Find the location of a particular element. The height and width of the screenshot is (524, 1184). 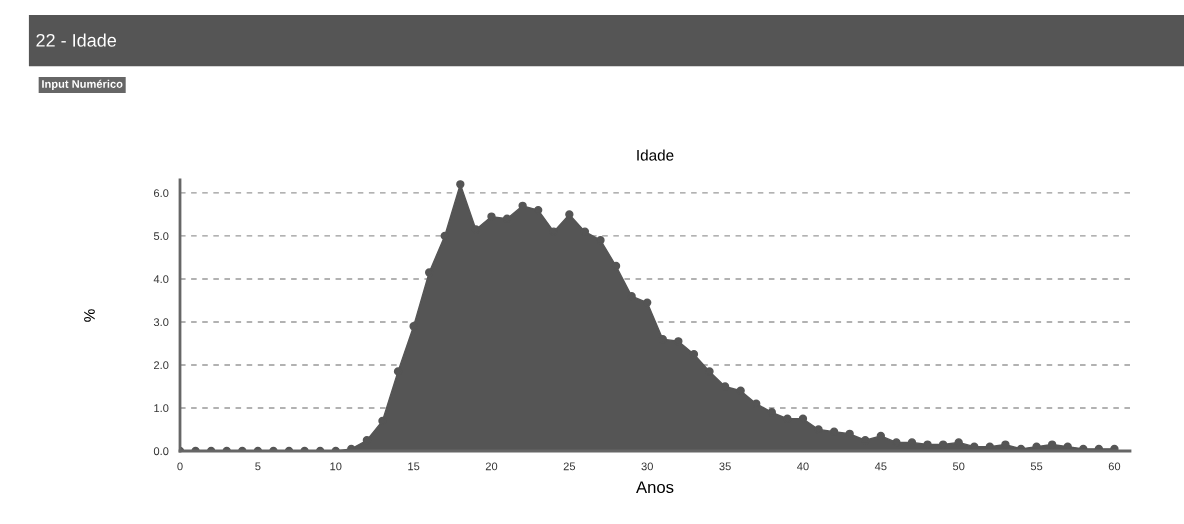

x-tick-label: 0 is located at coordinates (180, 466).